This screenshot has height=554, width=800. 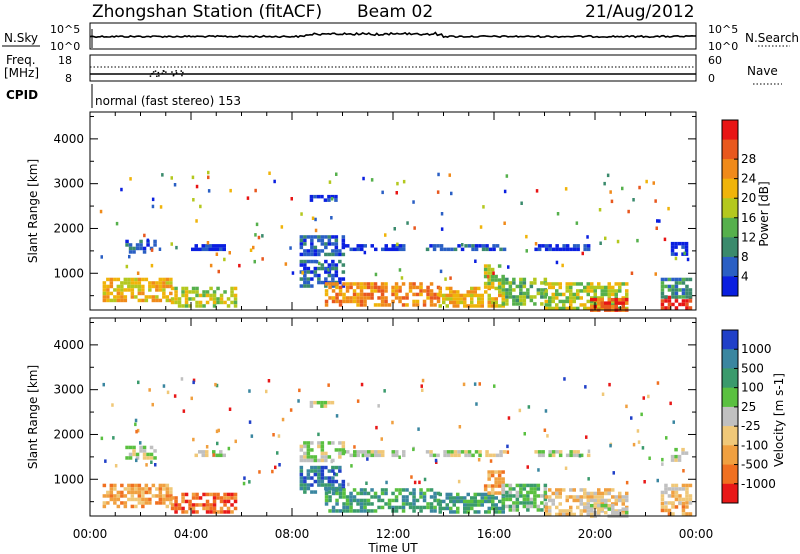 I want to click on y-tick-label: 4000, so click(x=68, y=345).